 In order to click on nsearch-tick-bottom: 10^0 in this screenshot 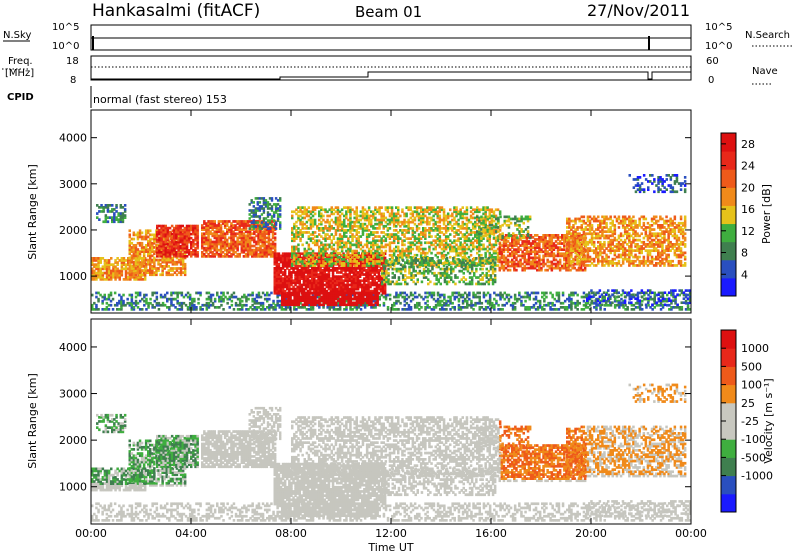, I will do `click(718, 46)`.